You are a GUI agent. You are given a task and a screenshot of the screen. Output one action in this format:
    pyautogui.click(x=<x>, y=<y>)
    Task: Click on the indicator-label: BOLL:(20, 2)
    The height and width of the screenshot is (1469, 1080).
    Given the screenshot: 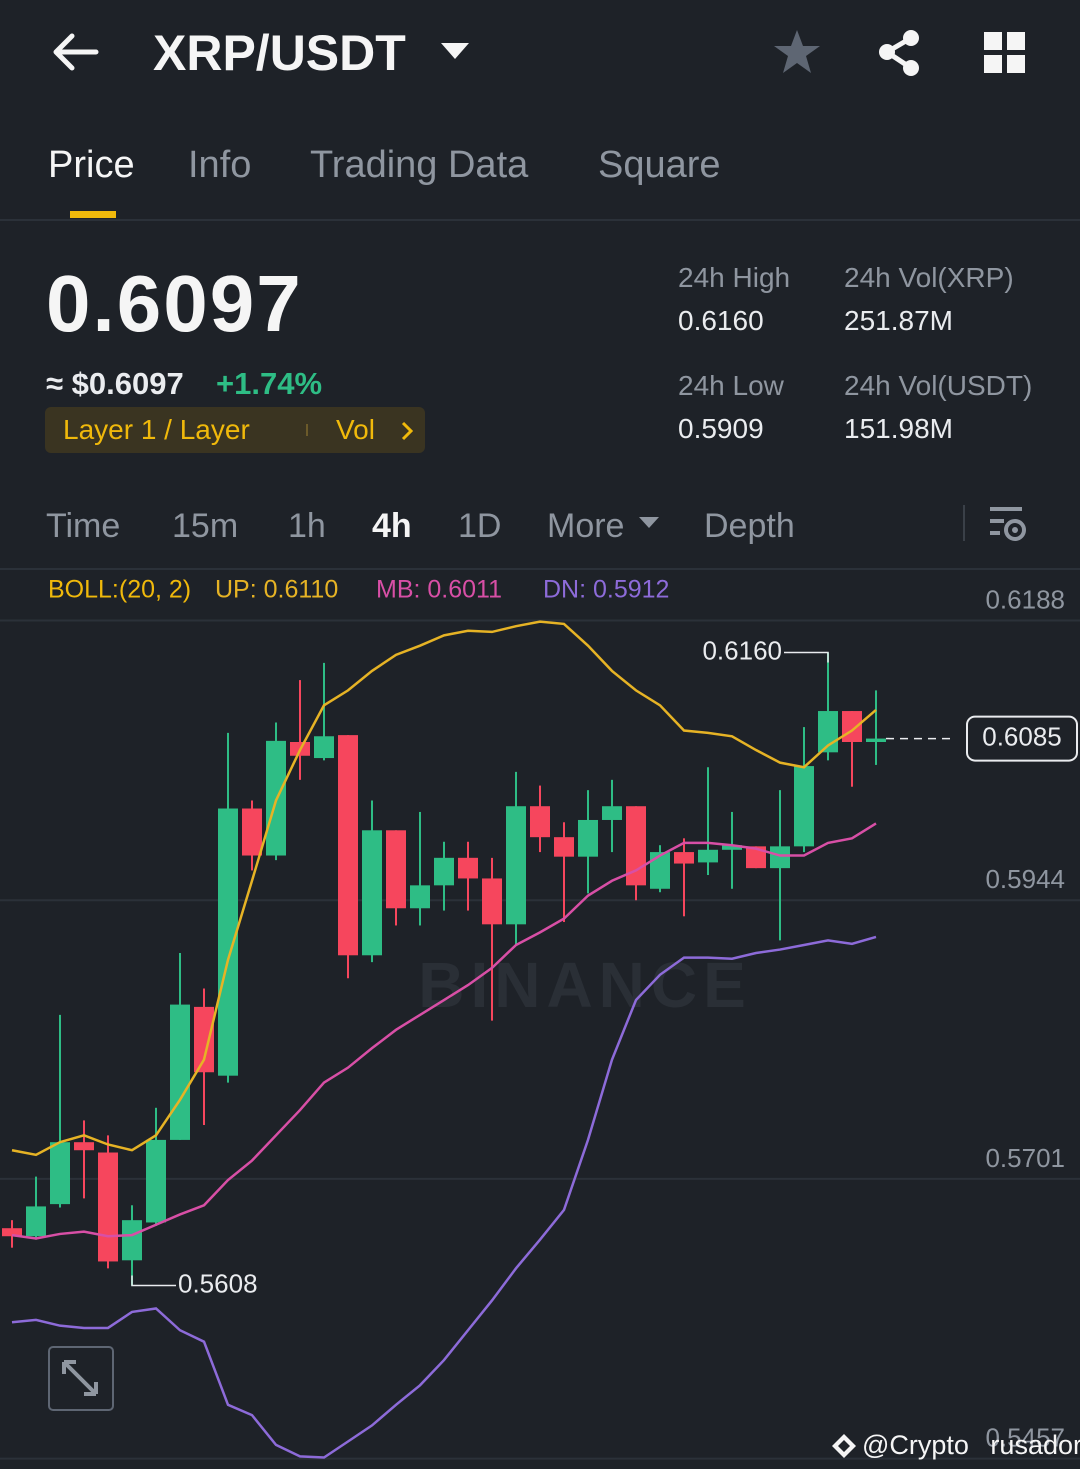 What is the action you would take?
    pyautogui.click(x=119, y=590)
    